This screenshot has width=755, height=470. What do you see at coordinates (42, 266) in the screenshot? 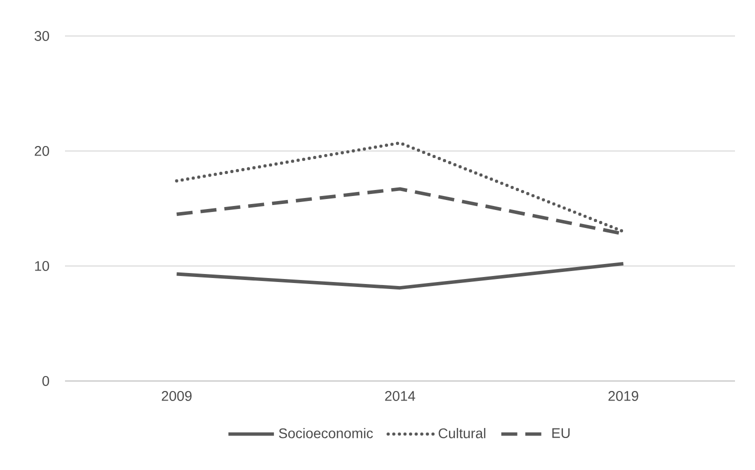
I see `y-tick-label: 10` at bounding box center [42, 266].